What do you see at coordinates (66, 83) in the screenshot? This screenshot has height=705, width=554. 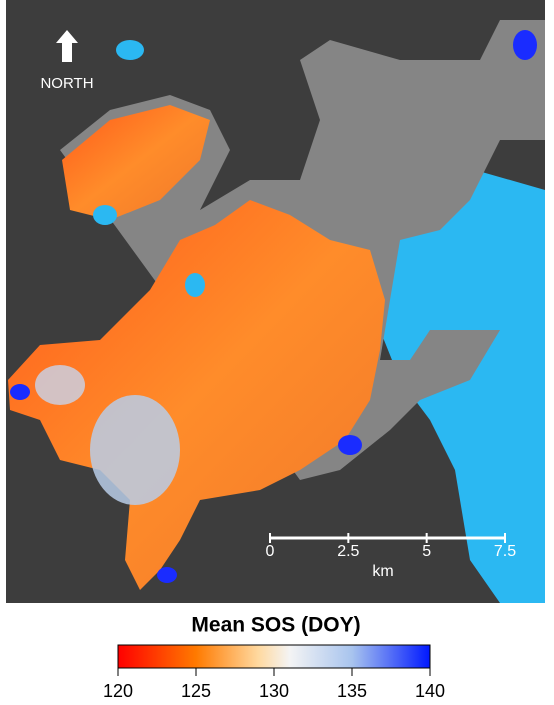 I see `north-label: NORTH` at bounding box center [66, 83].